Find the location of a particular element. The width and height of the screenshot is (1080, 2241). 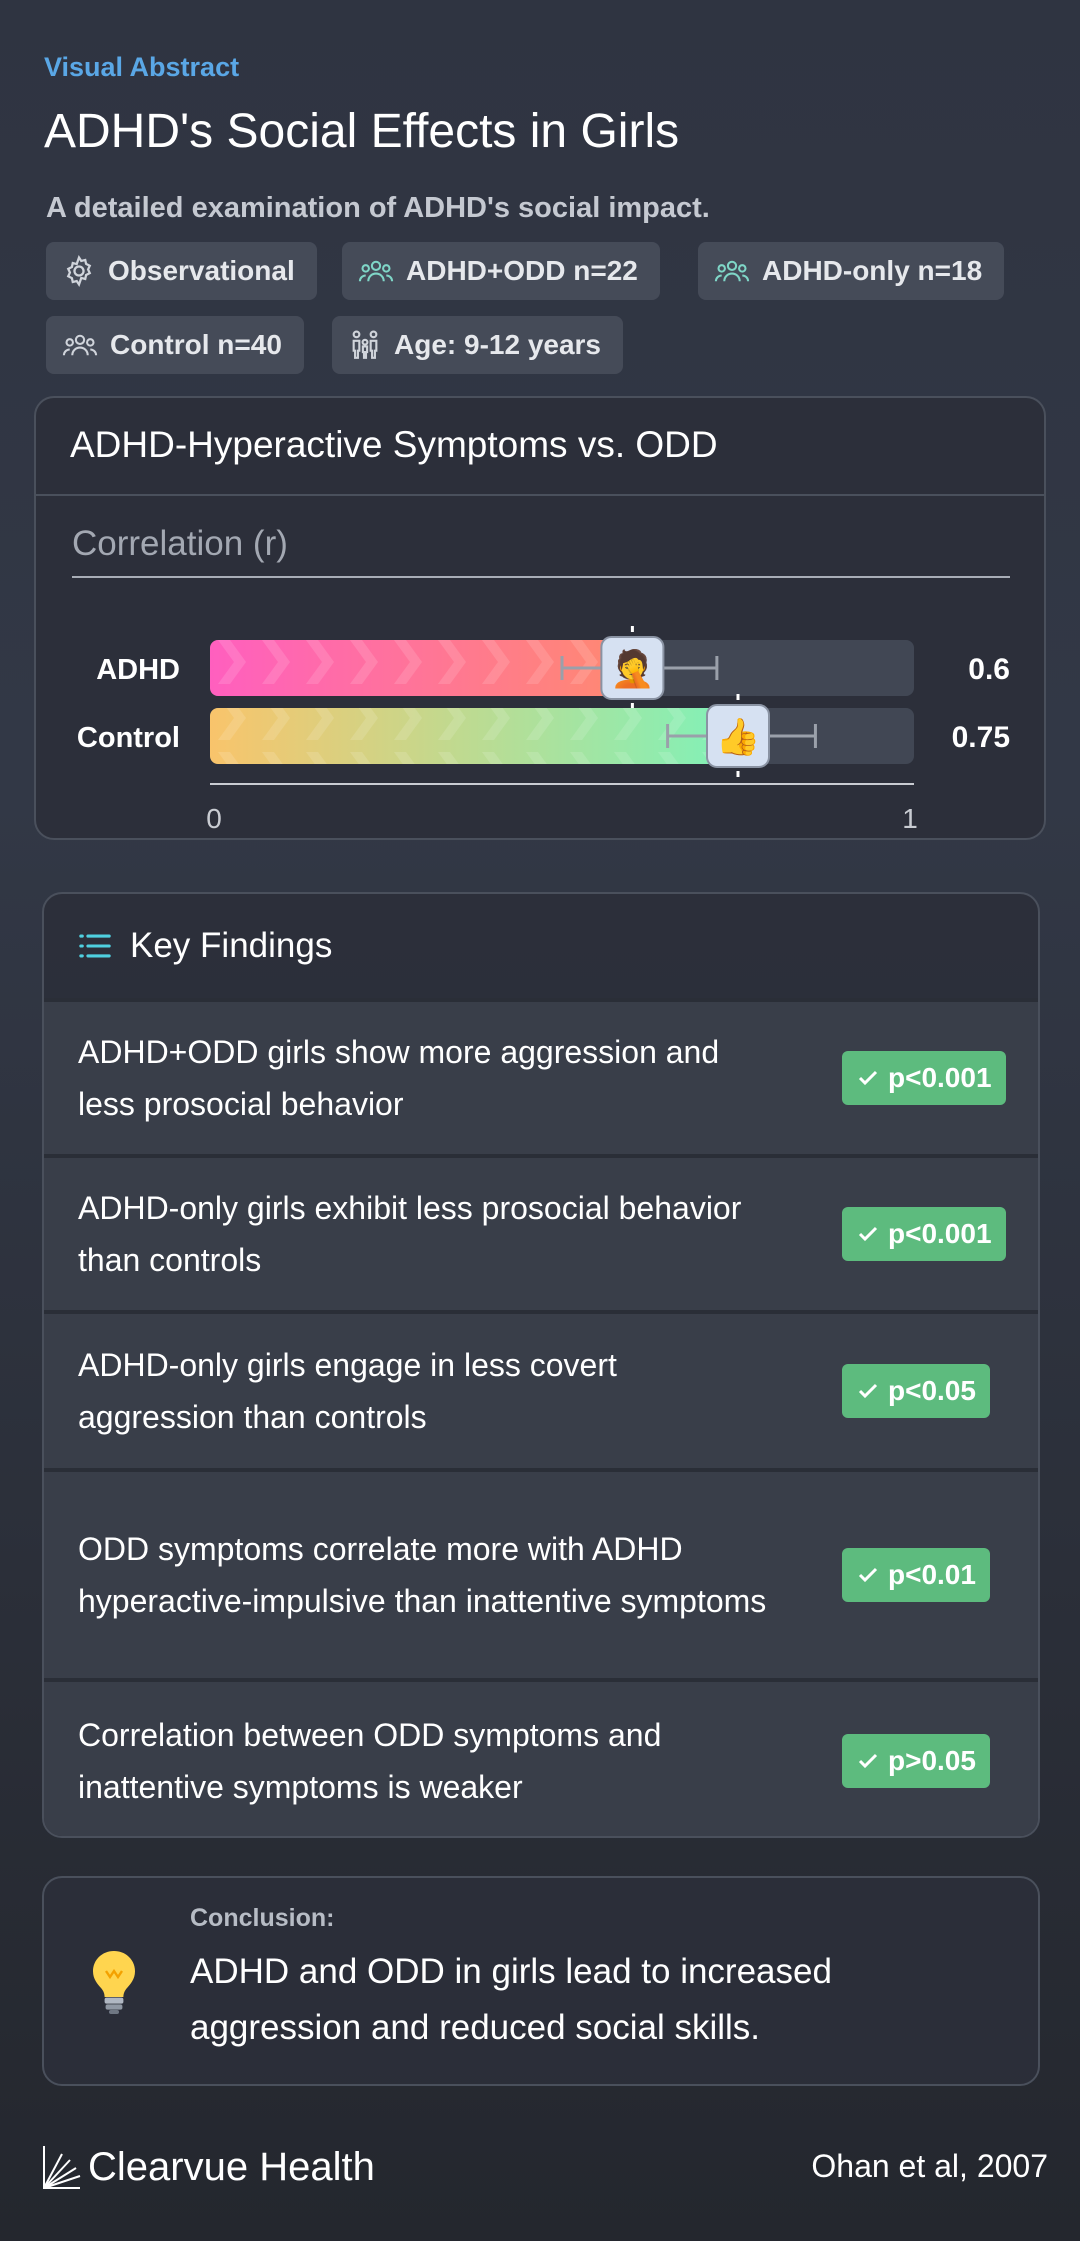

axis-label: Correlation (r) is located at coordinates (180, 543).